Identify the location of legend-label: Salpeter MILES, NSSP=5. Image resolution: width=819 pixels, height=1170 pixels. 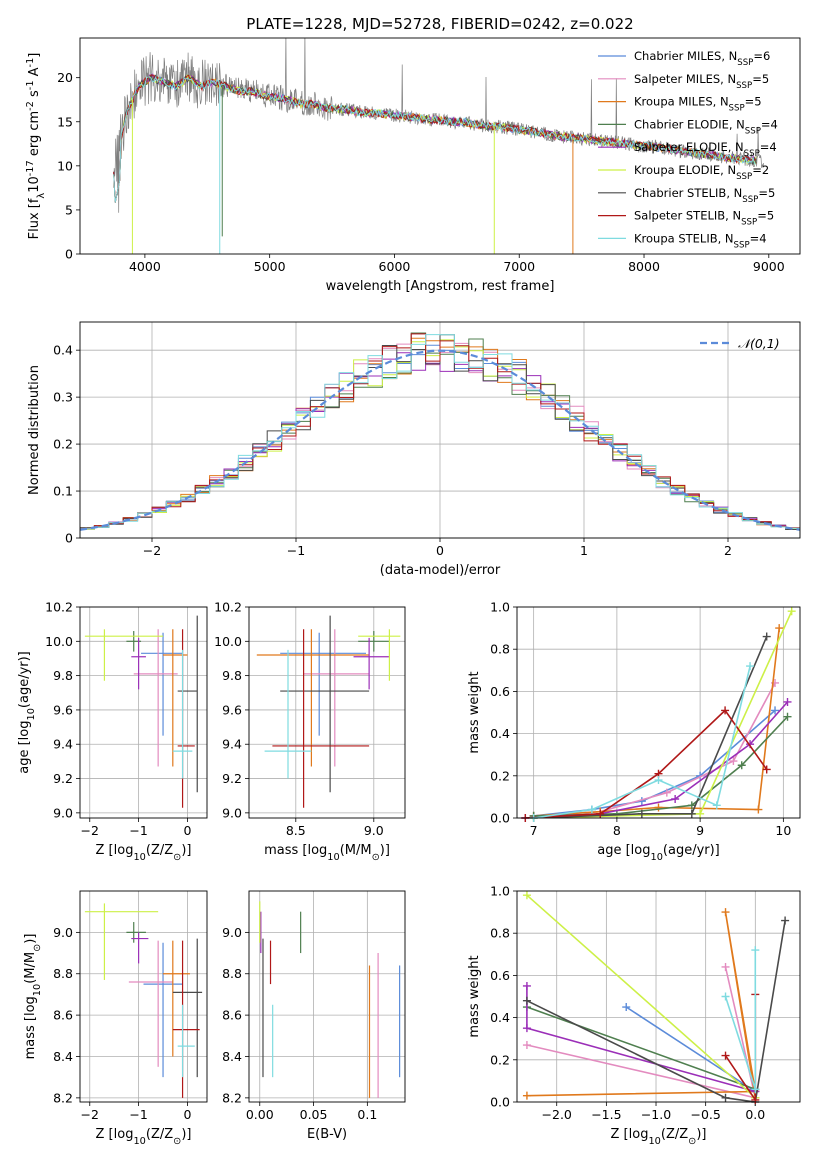
(701, 81).